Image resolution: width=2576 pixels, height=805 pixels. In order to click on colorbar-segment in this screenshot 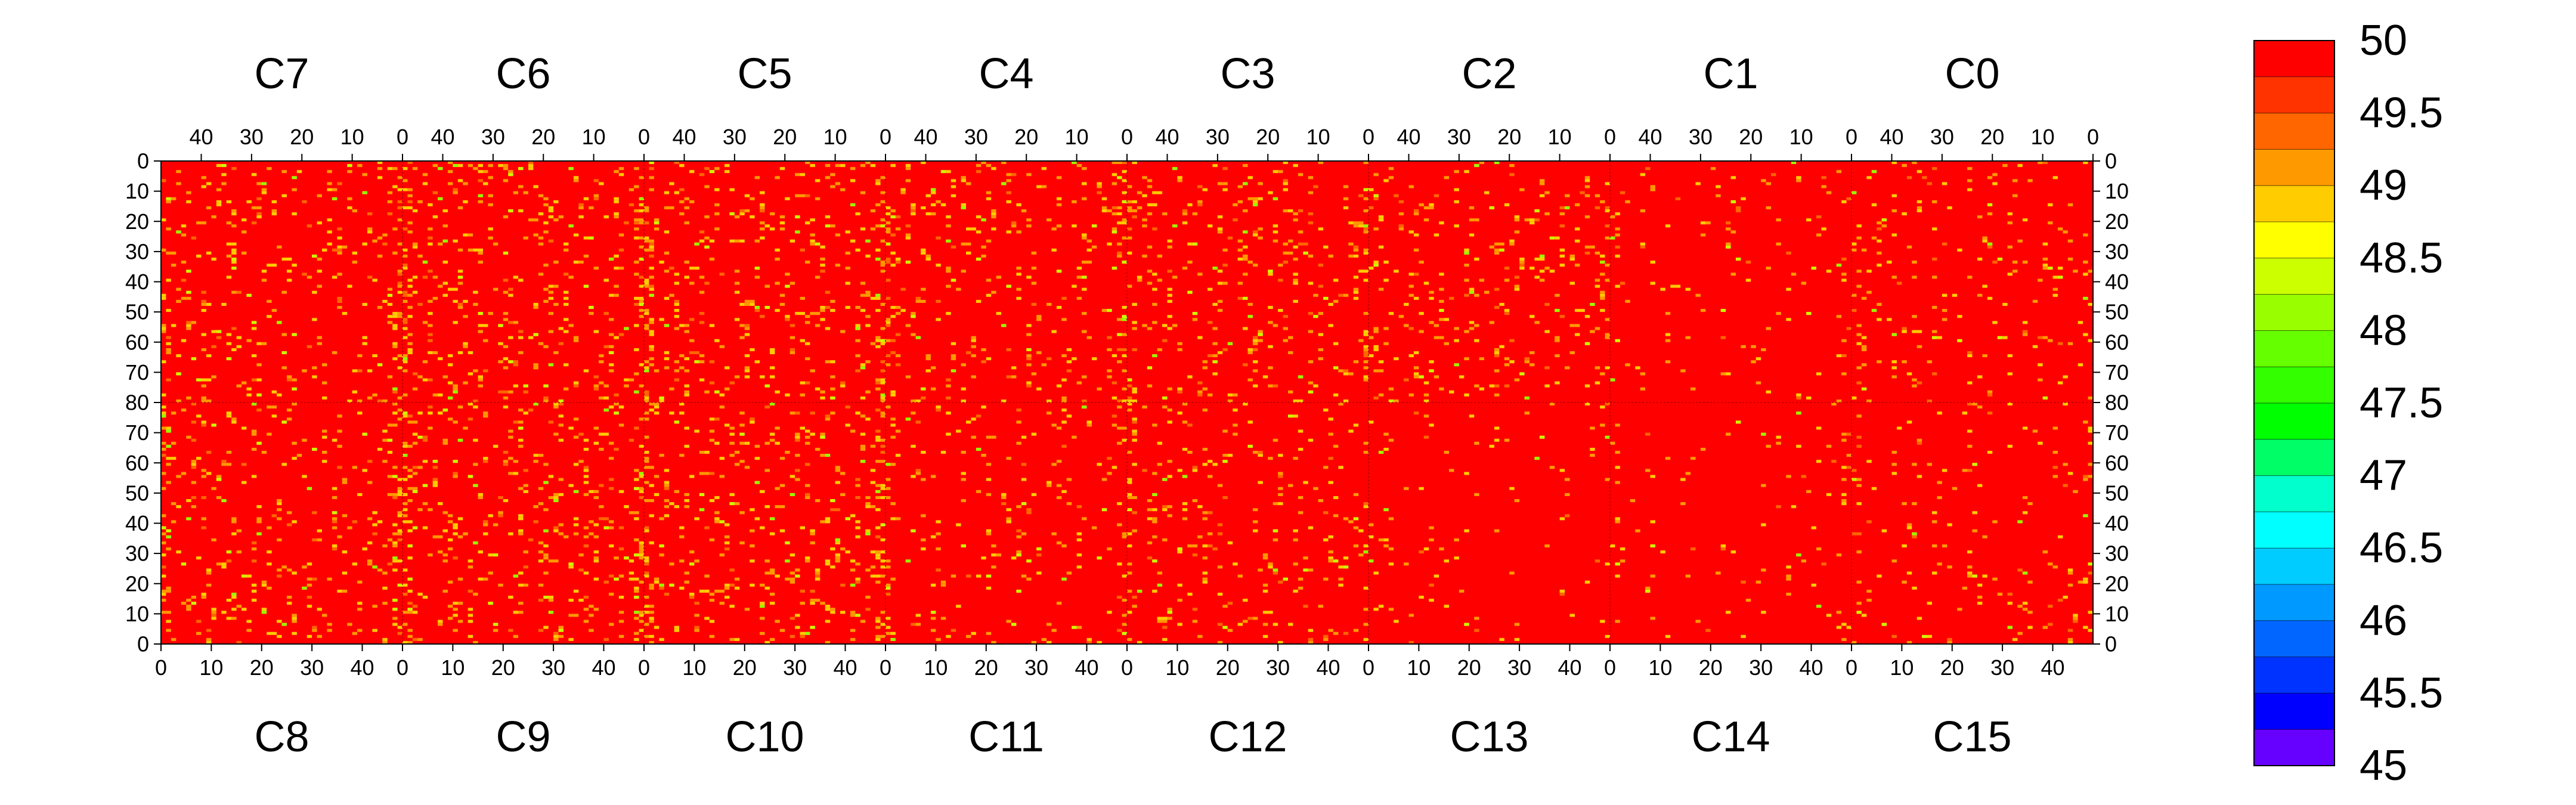, I will do `click(2294, 132)`.